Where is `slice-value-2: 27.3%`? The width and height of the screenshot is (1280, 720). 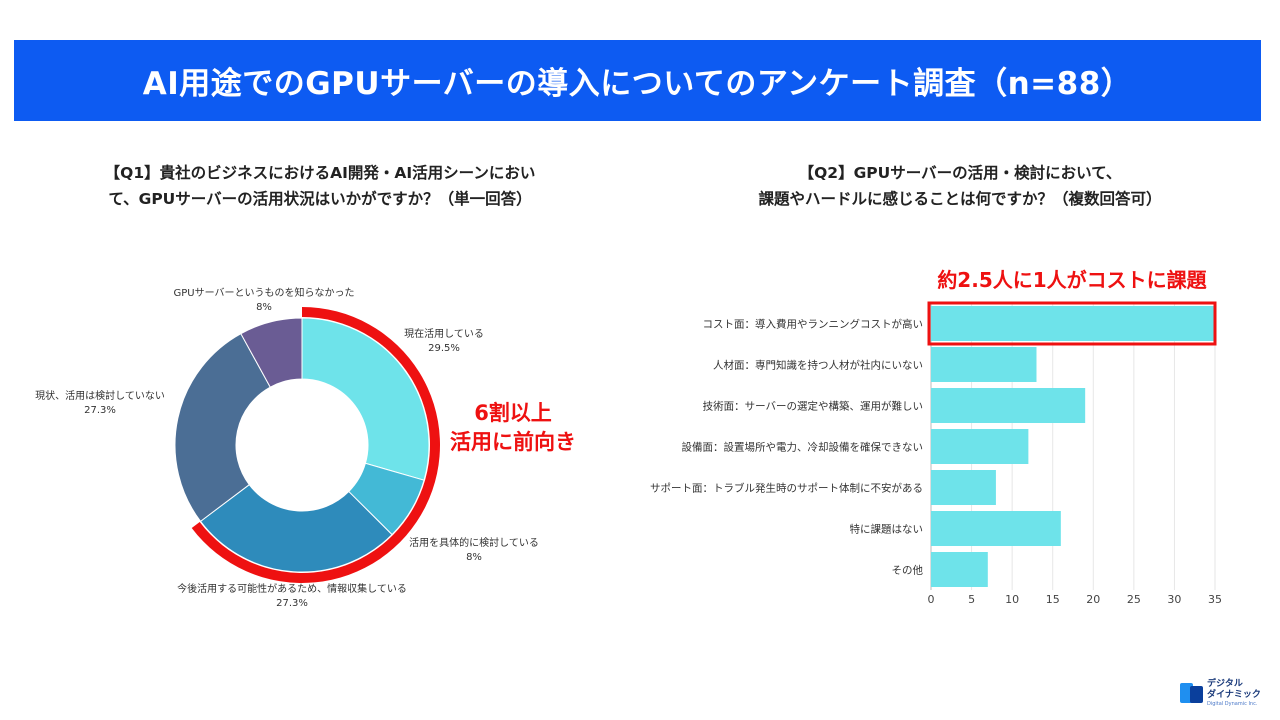 slice-value-2: 27.3% is located at coordinates (292, 603).